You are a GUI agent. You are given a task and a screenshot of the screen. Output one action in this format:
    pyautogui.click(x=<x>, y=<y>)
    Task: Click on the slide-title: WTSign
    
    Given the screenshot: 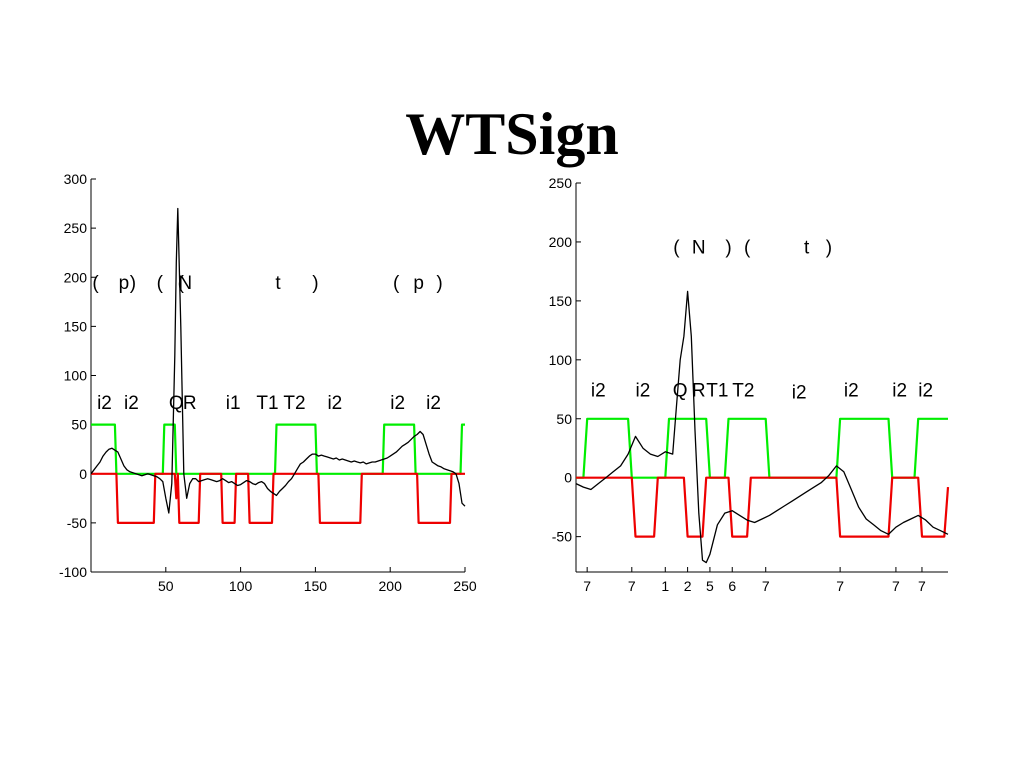 What is the action you would take?
    pyautogui.click(x=512, y=134)
    